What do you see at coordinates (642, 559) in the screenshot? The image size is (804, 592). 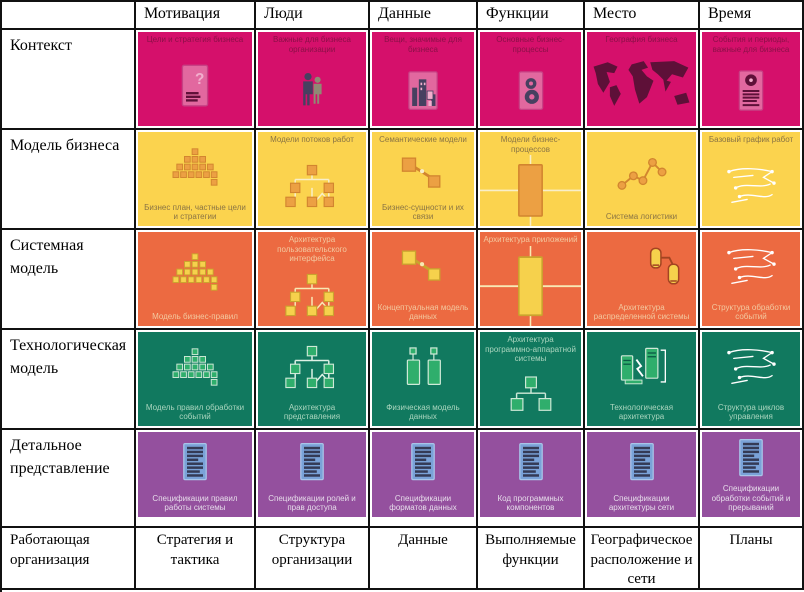 I see `footer-cell-place: Географическое расположение и сети` at bounding box center [642, 559].